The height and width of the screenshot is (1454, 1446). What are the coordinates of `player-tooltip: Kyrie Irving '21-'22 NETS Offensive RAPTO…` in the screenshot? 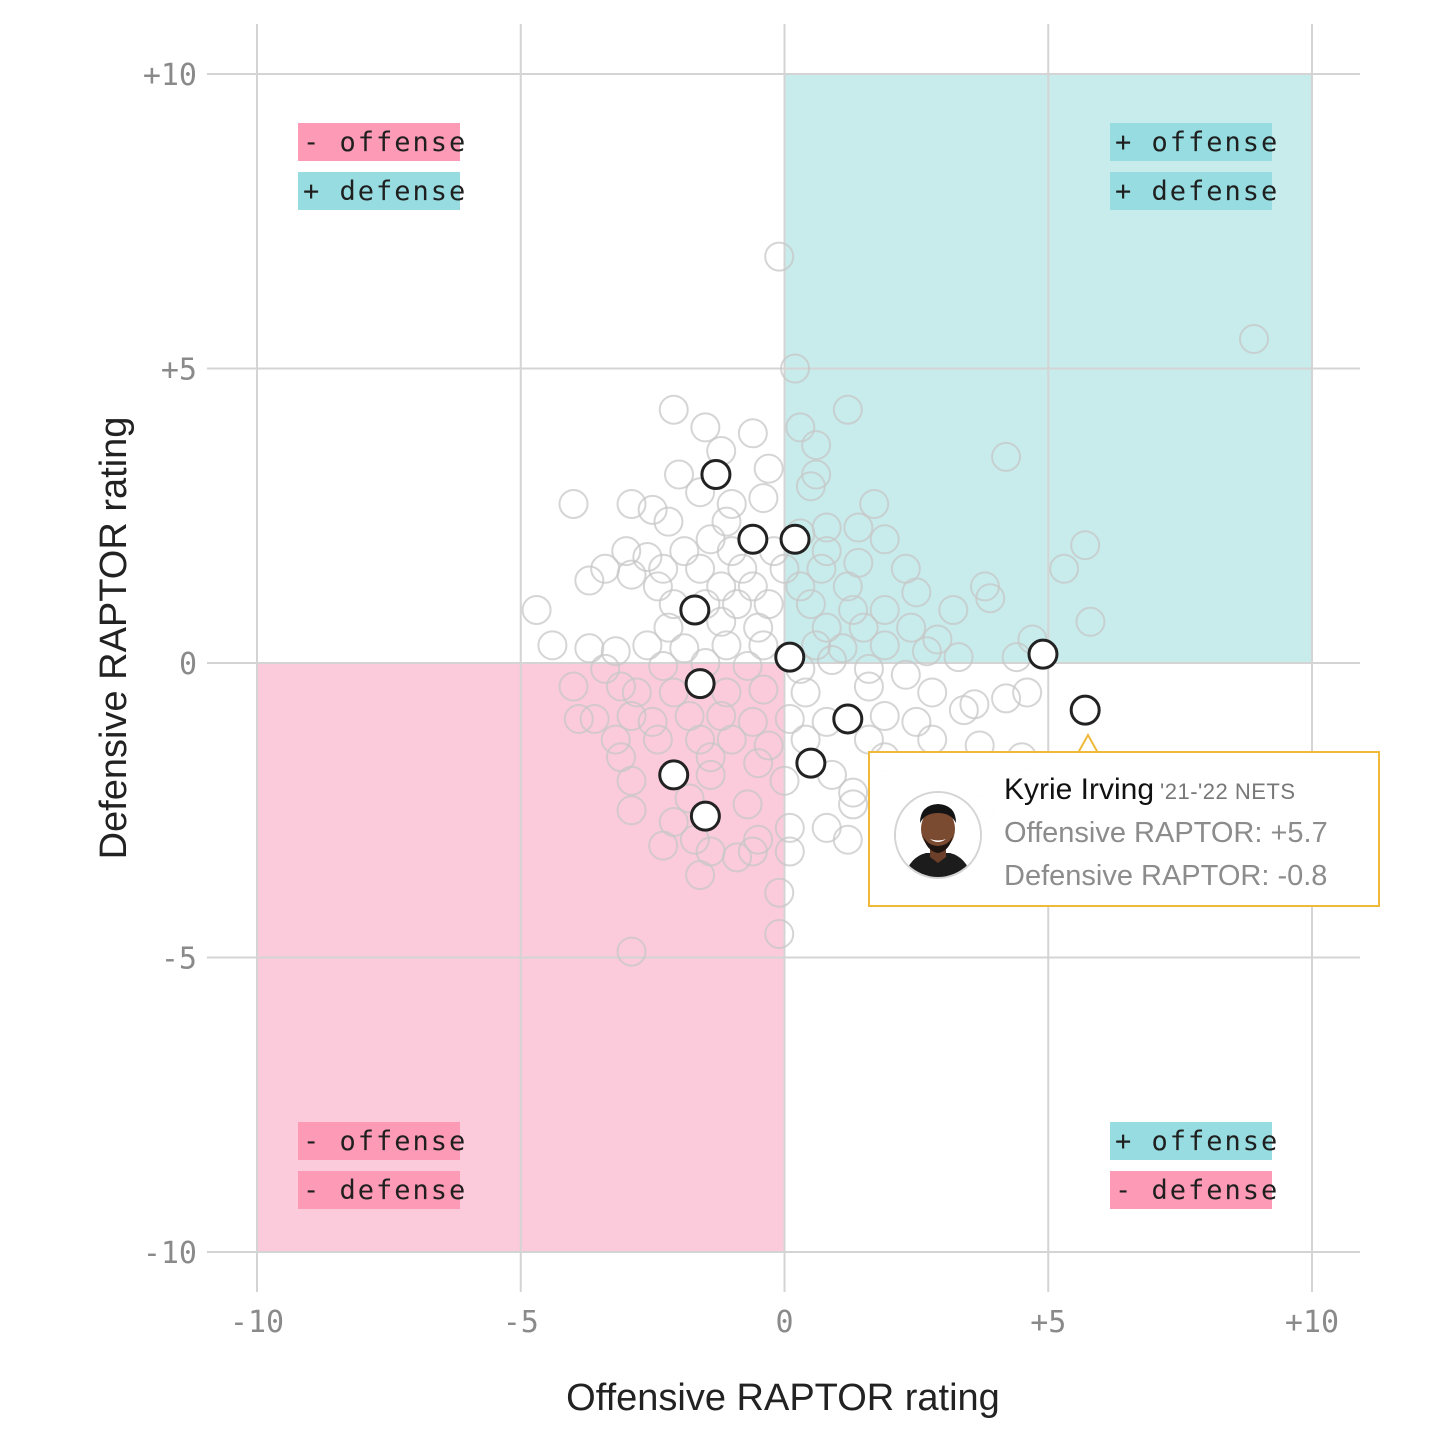 It's located at (1124, 829).